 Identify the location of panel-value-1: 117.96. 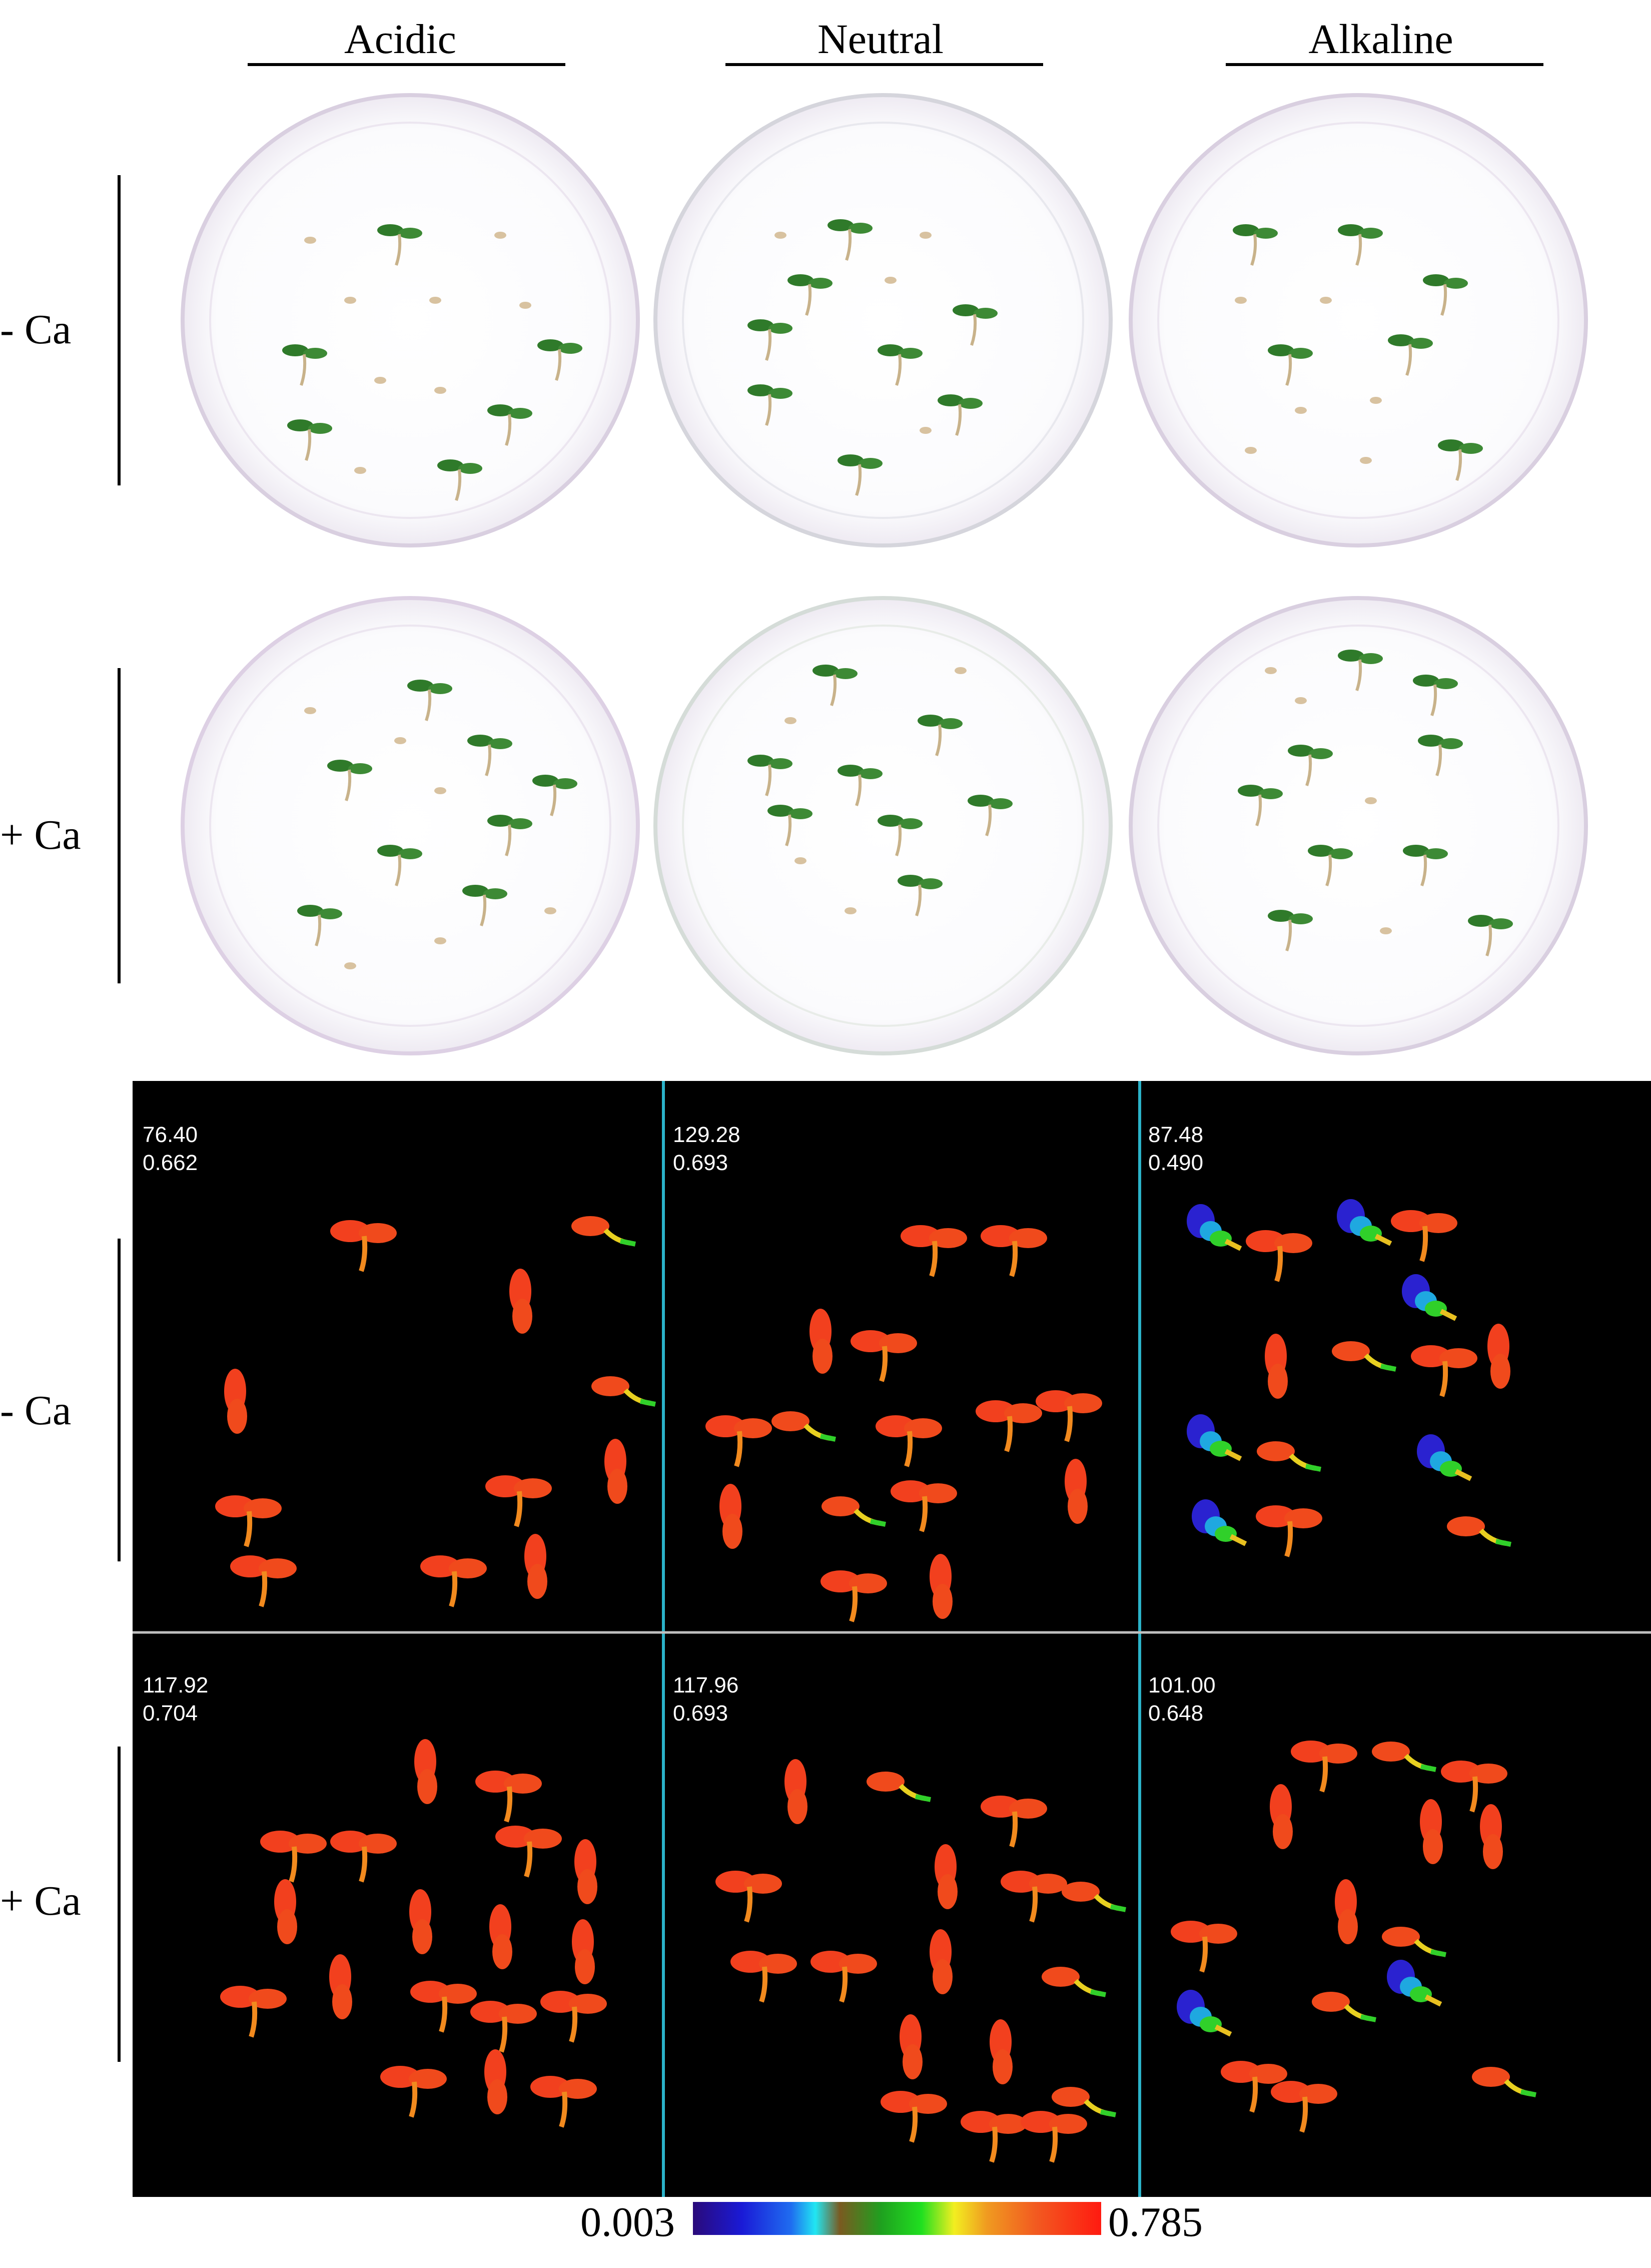
(706, 1685).